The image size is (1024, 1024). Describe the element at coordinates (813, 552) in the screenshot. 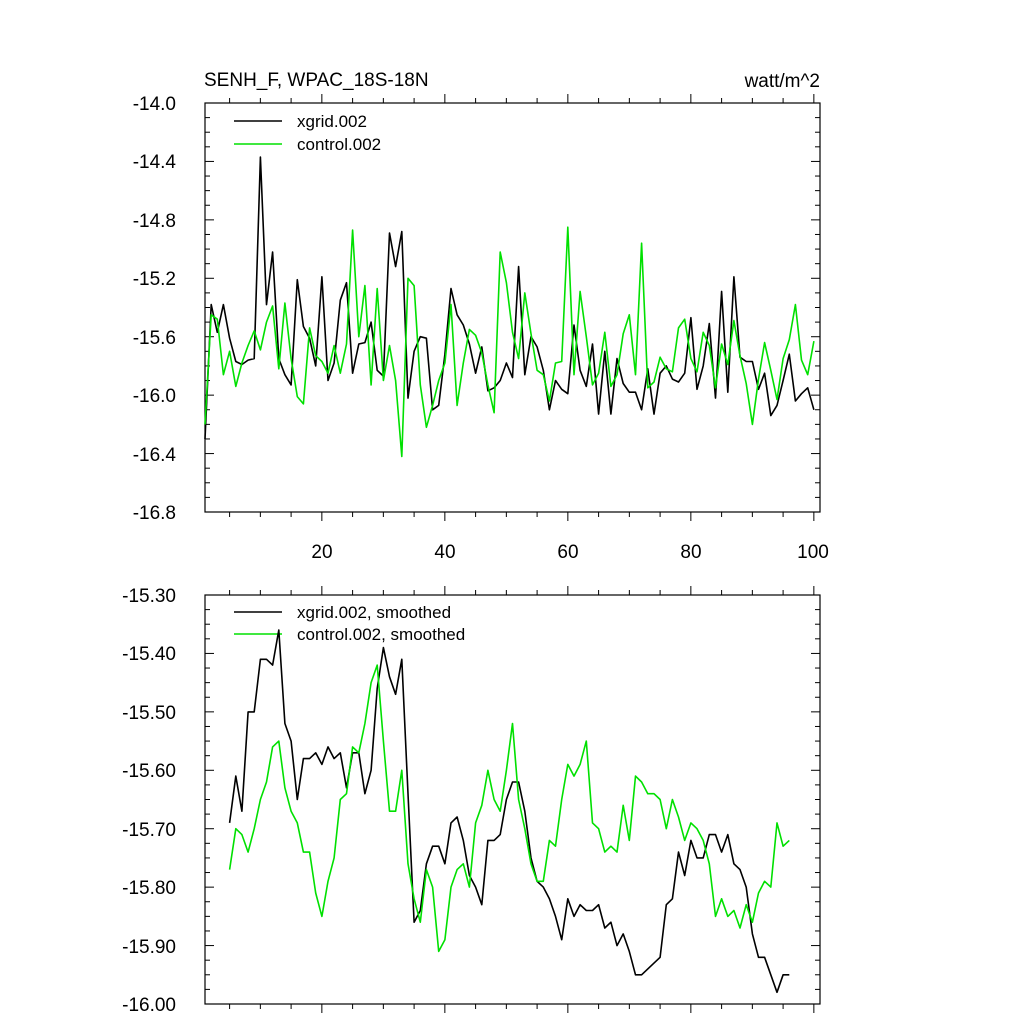

I see `top-x-tick-label: 100` at that location.